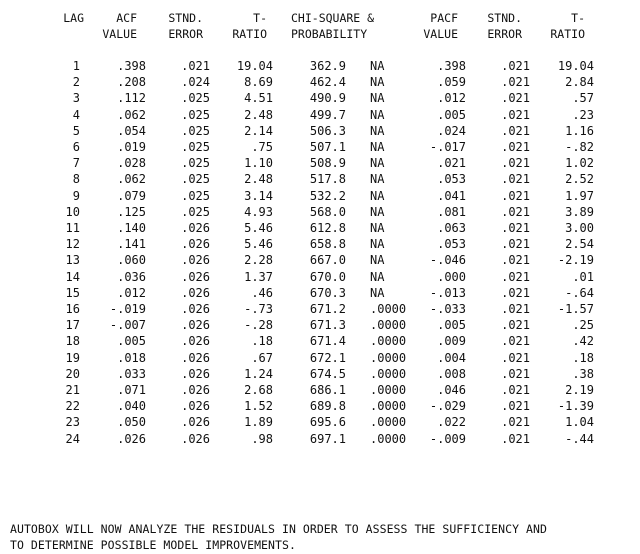  Describe the element at coordinates (131, 179) in the screenshot. I see `cell-acf-value: .062` at that location.